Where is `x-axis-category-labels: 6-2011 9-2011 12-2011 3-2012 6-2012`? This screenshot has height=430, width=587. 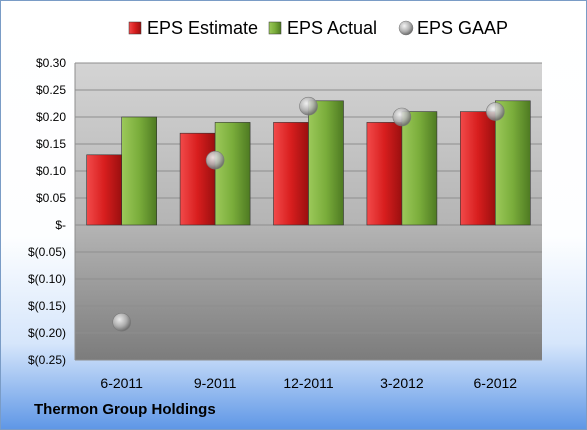 x-axis-category-labels: 6-2011 9-2011 12-2011 3-2012 6-2012 is located at coordinates (308, 383).